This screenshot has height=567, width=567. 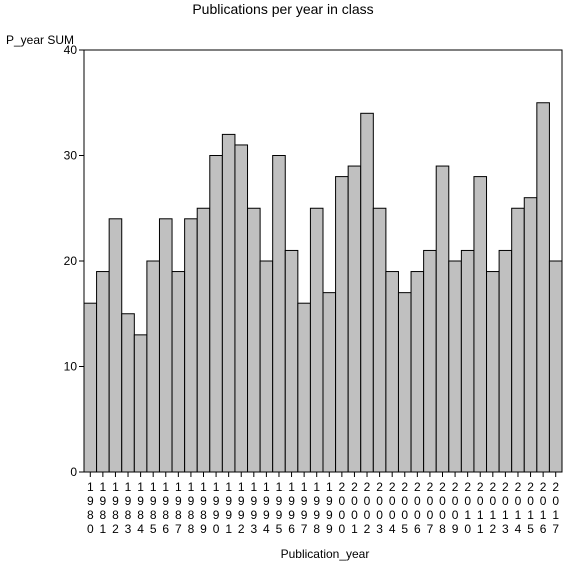 What do you see at coordinates (291, 361) in the screenshot?
I see `bar-1996` at bounding box center [291, 361].